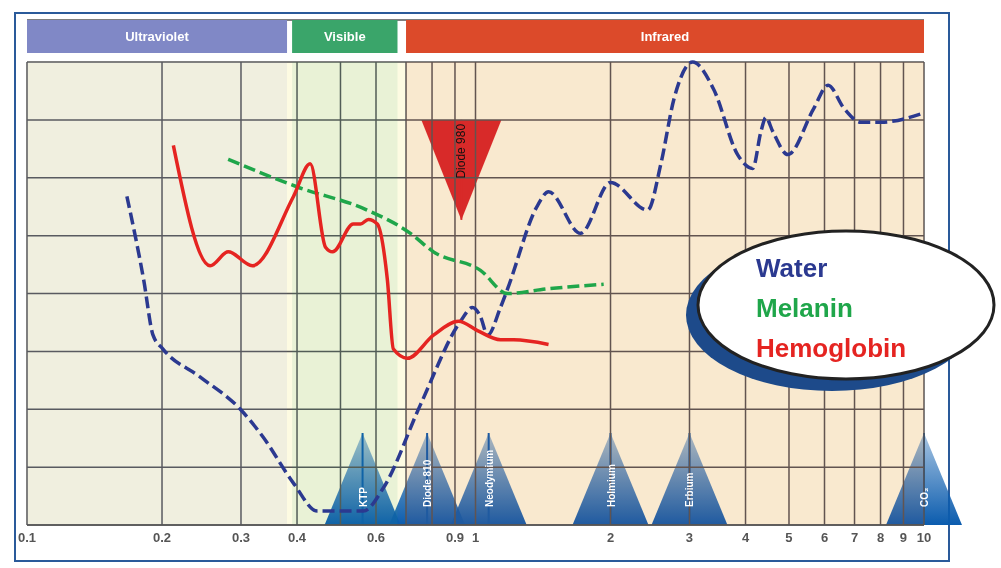  I want to click on band-label: Infrared, so click(665, 37).